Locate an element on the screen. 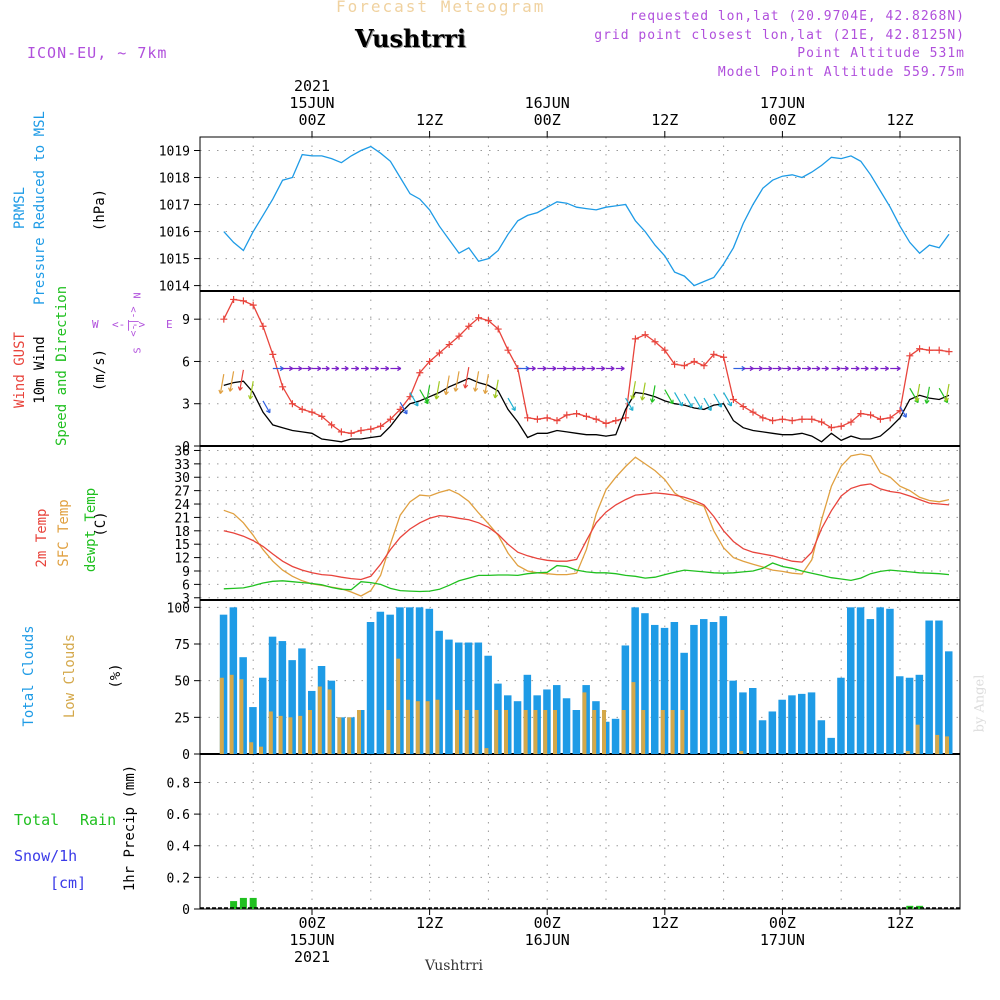 This screenshot has width=1000, height=1000. y-tick-label: 30 is located at coordinates (182, 478).